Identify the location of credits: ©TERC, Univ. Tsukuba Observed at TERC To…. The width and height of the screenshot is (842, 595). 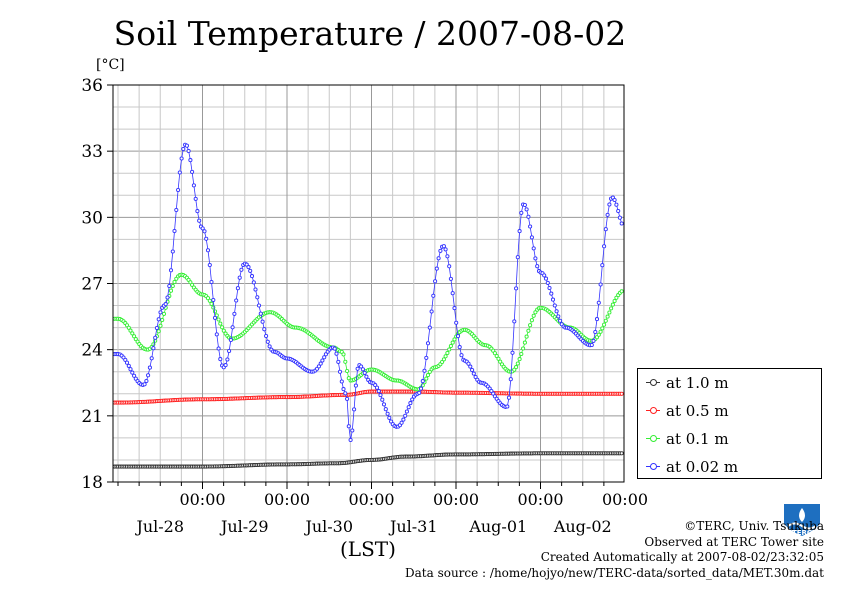
(614, 550).